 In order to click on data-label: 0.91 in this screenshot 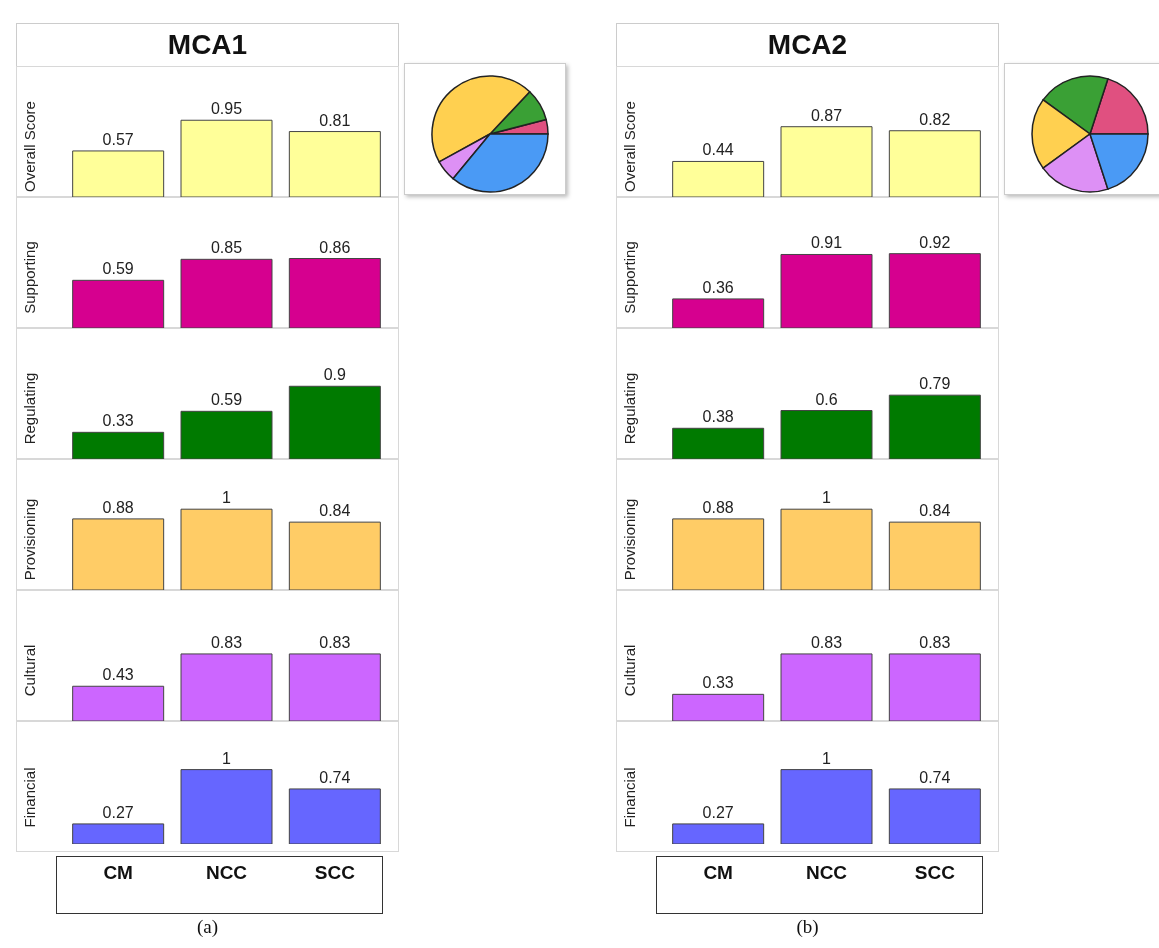, I will do `click(826, 243)`.